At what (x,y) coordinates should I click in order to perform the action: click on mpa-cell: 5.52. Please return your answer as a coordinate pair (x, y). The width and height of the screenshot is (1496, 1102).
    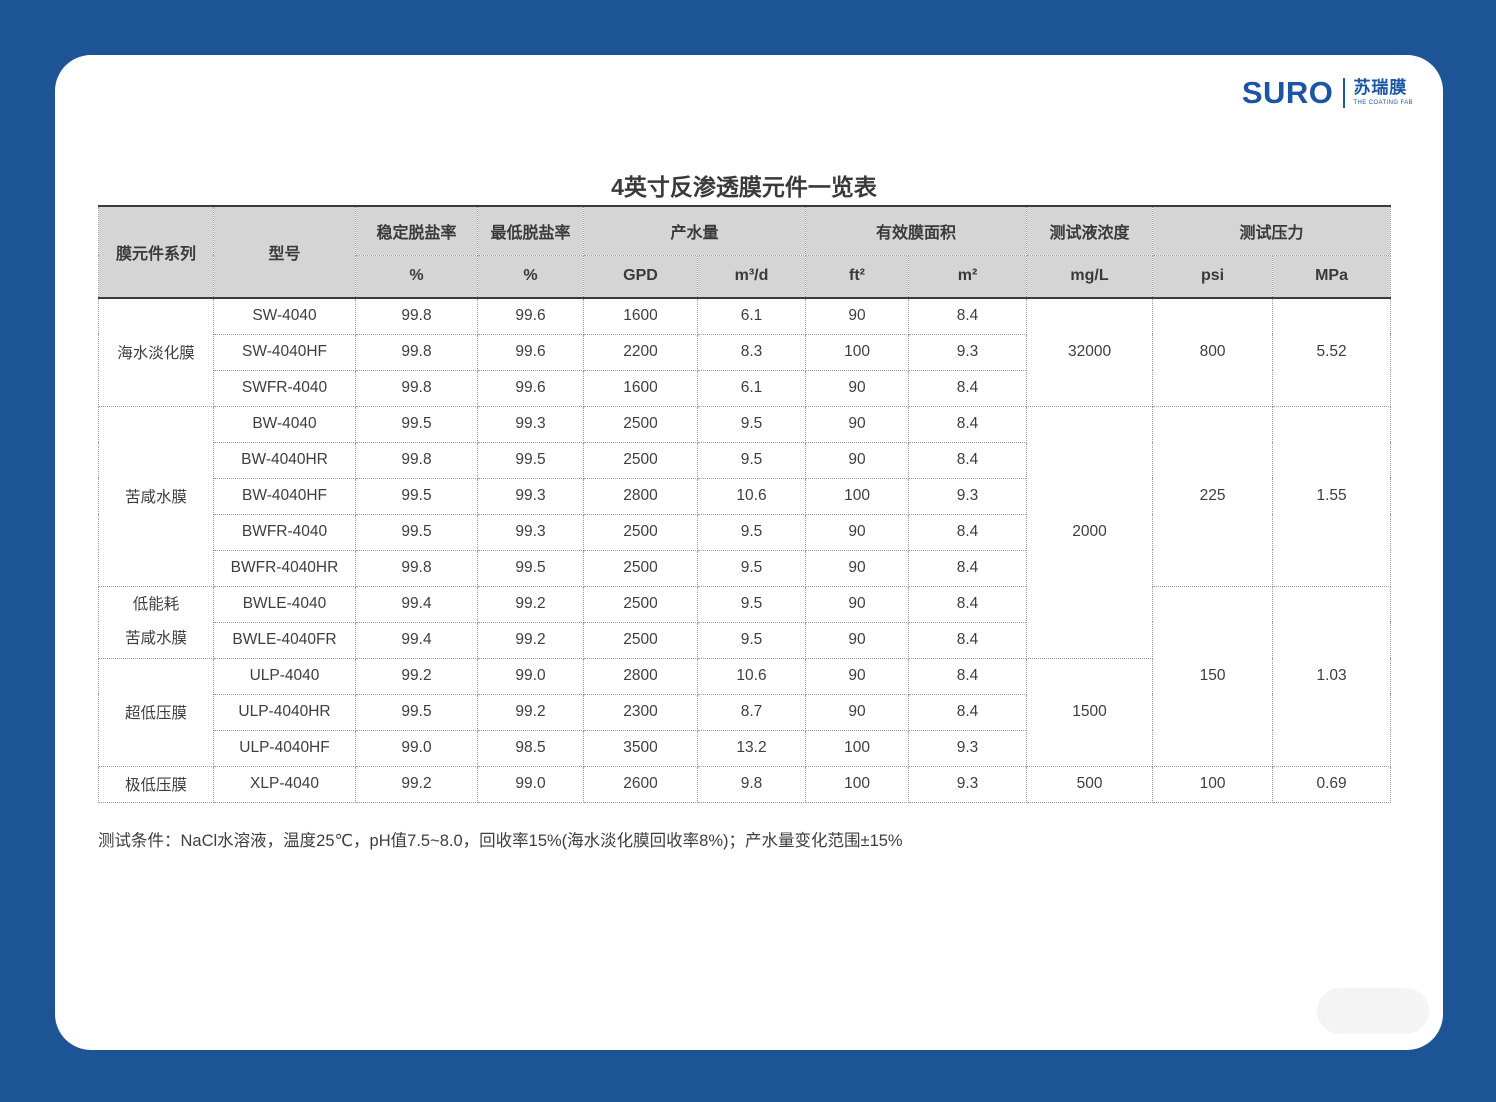
    Looking at the image, I should click on (1332, 352).